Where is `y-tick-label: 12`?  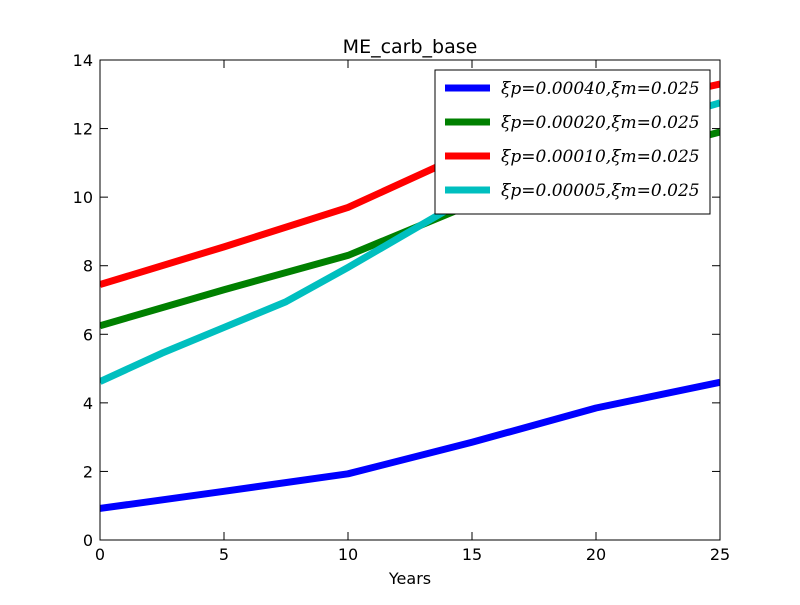
y-tick-label: 12 is located at coordinates (83, 129).